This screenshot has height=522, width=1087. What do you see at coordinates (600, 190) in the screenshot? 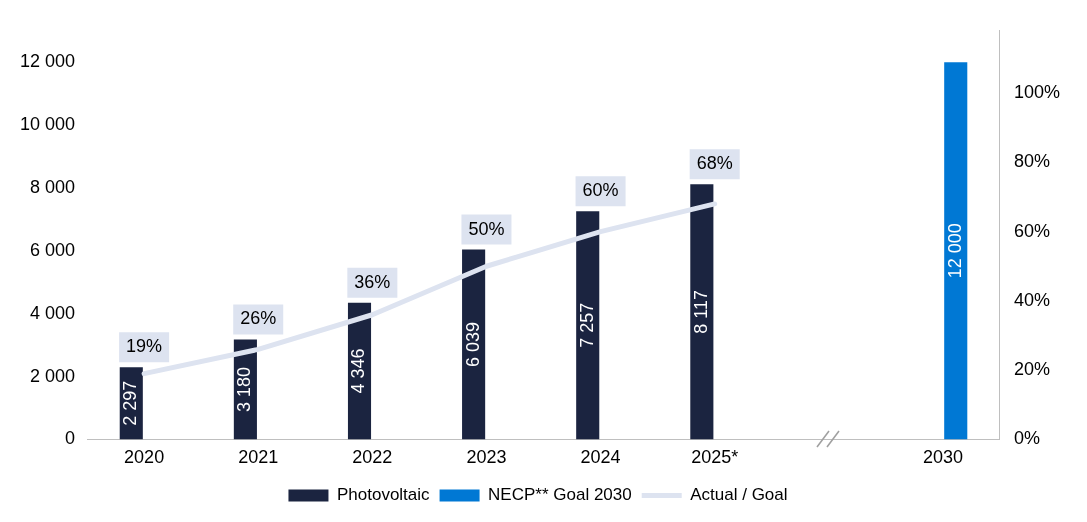
I see `data-label: 60%` at bounding box center [600, 190].